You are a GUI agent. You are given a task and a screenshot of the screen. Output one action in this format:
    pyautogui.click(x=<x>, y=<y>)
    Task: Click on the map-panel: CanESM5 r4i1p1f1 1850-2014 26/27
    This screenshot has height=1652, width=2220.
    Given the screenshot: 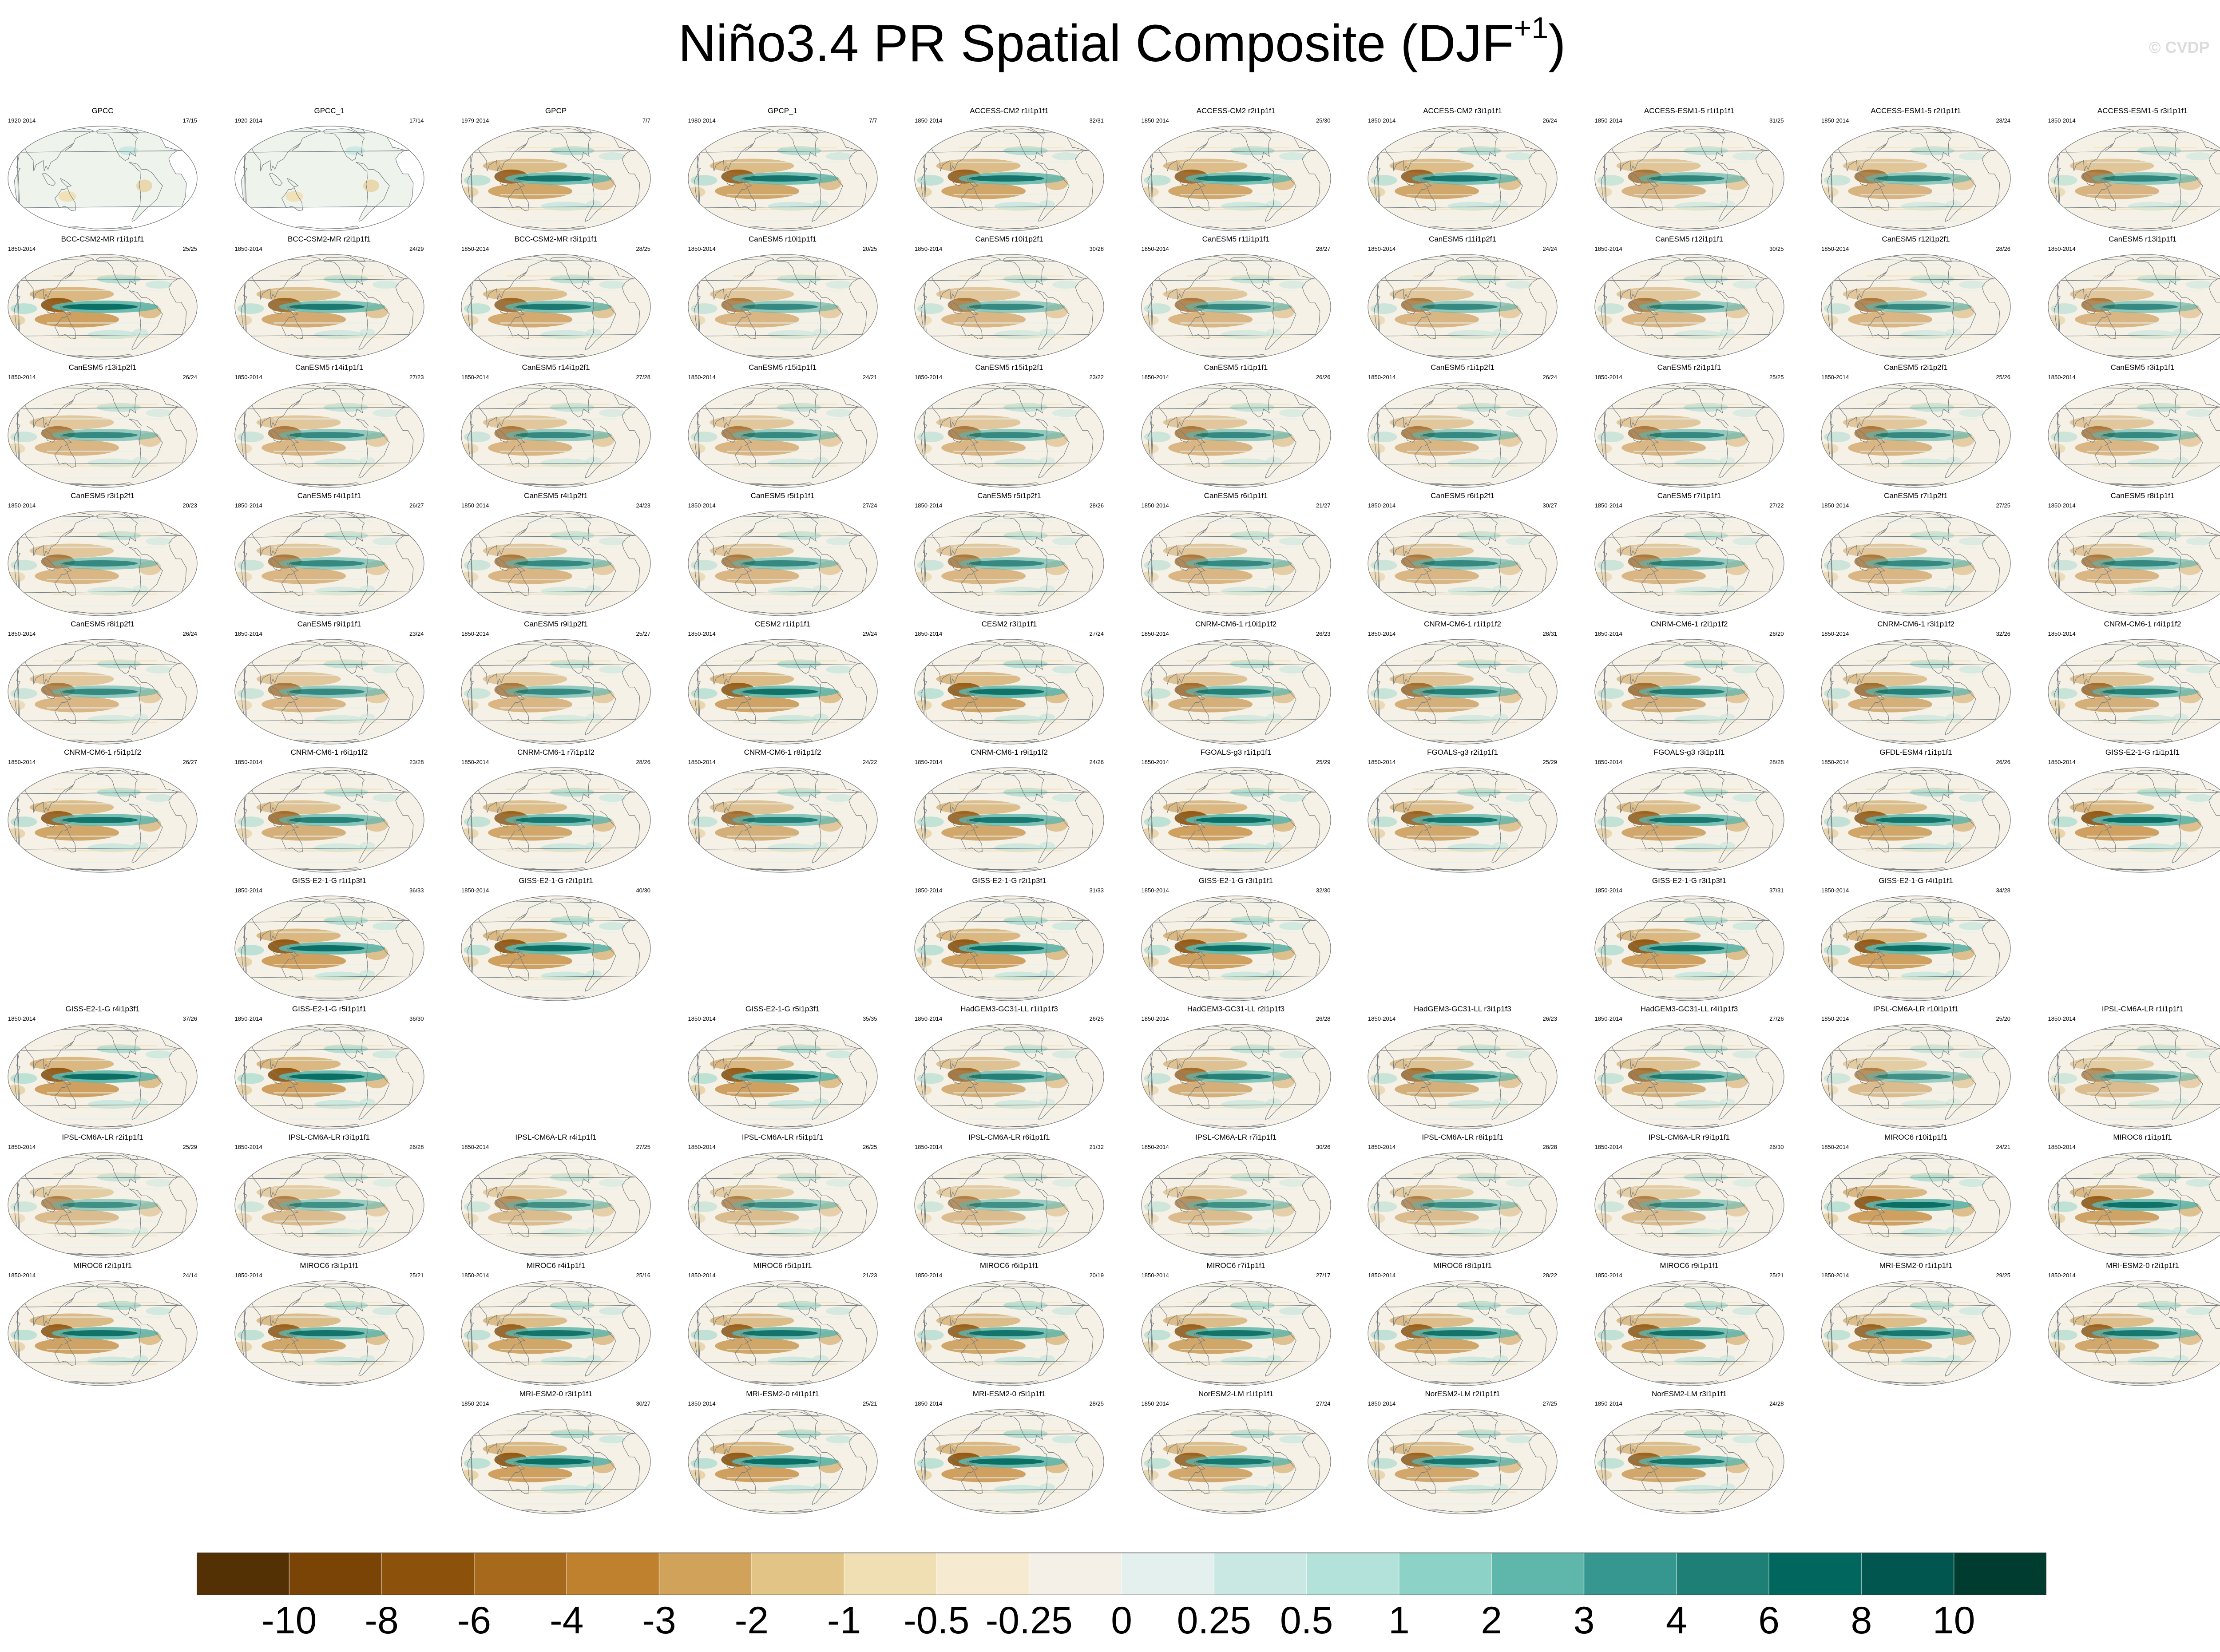 What is the action you would take?
    pyautogui.click(x=329, y=554)
    